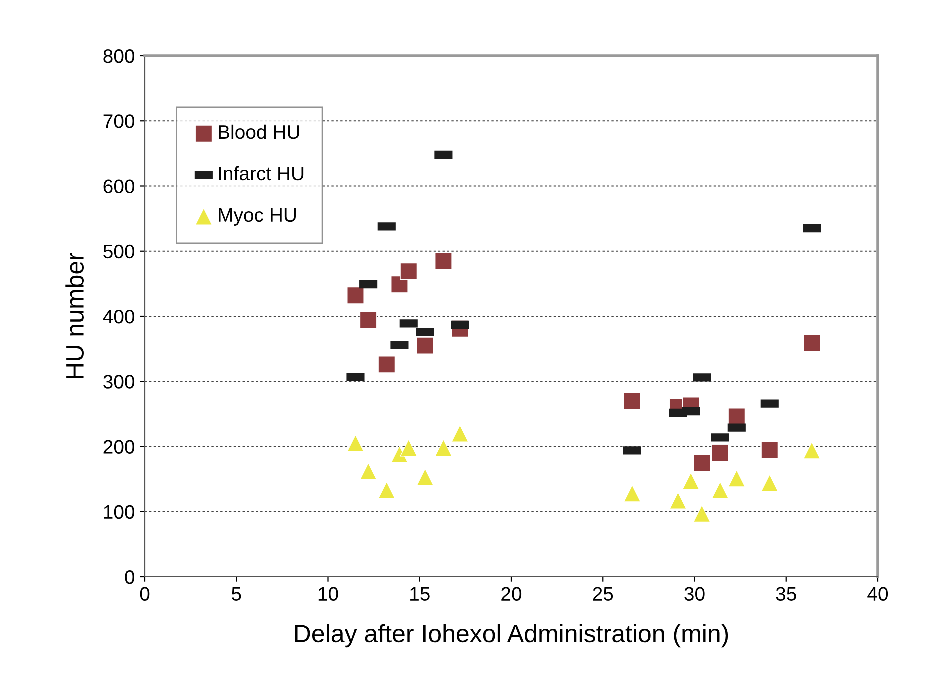 Image resolution: width=940 pixels, height=674 pixels. Describe the element at coordinates (119, 187) in the screenshot. I see `y-tick-label: 600` at that location.